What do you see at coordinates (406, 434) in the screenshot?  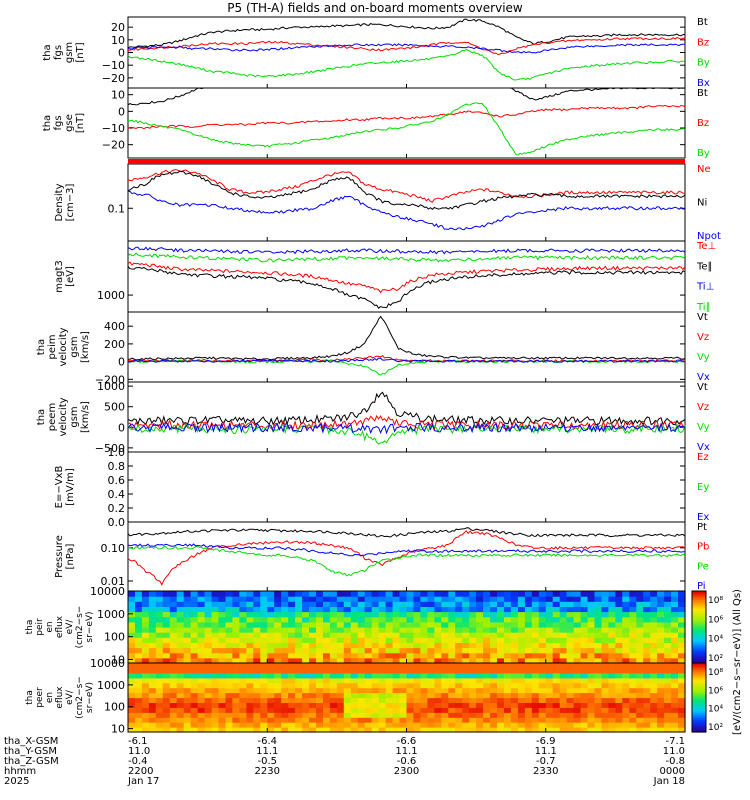 I see `series-peem_velocity-Vy` at bounding box center [406, 434].